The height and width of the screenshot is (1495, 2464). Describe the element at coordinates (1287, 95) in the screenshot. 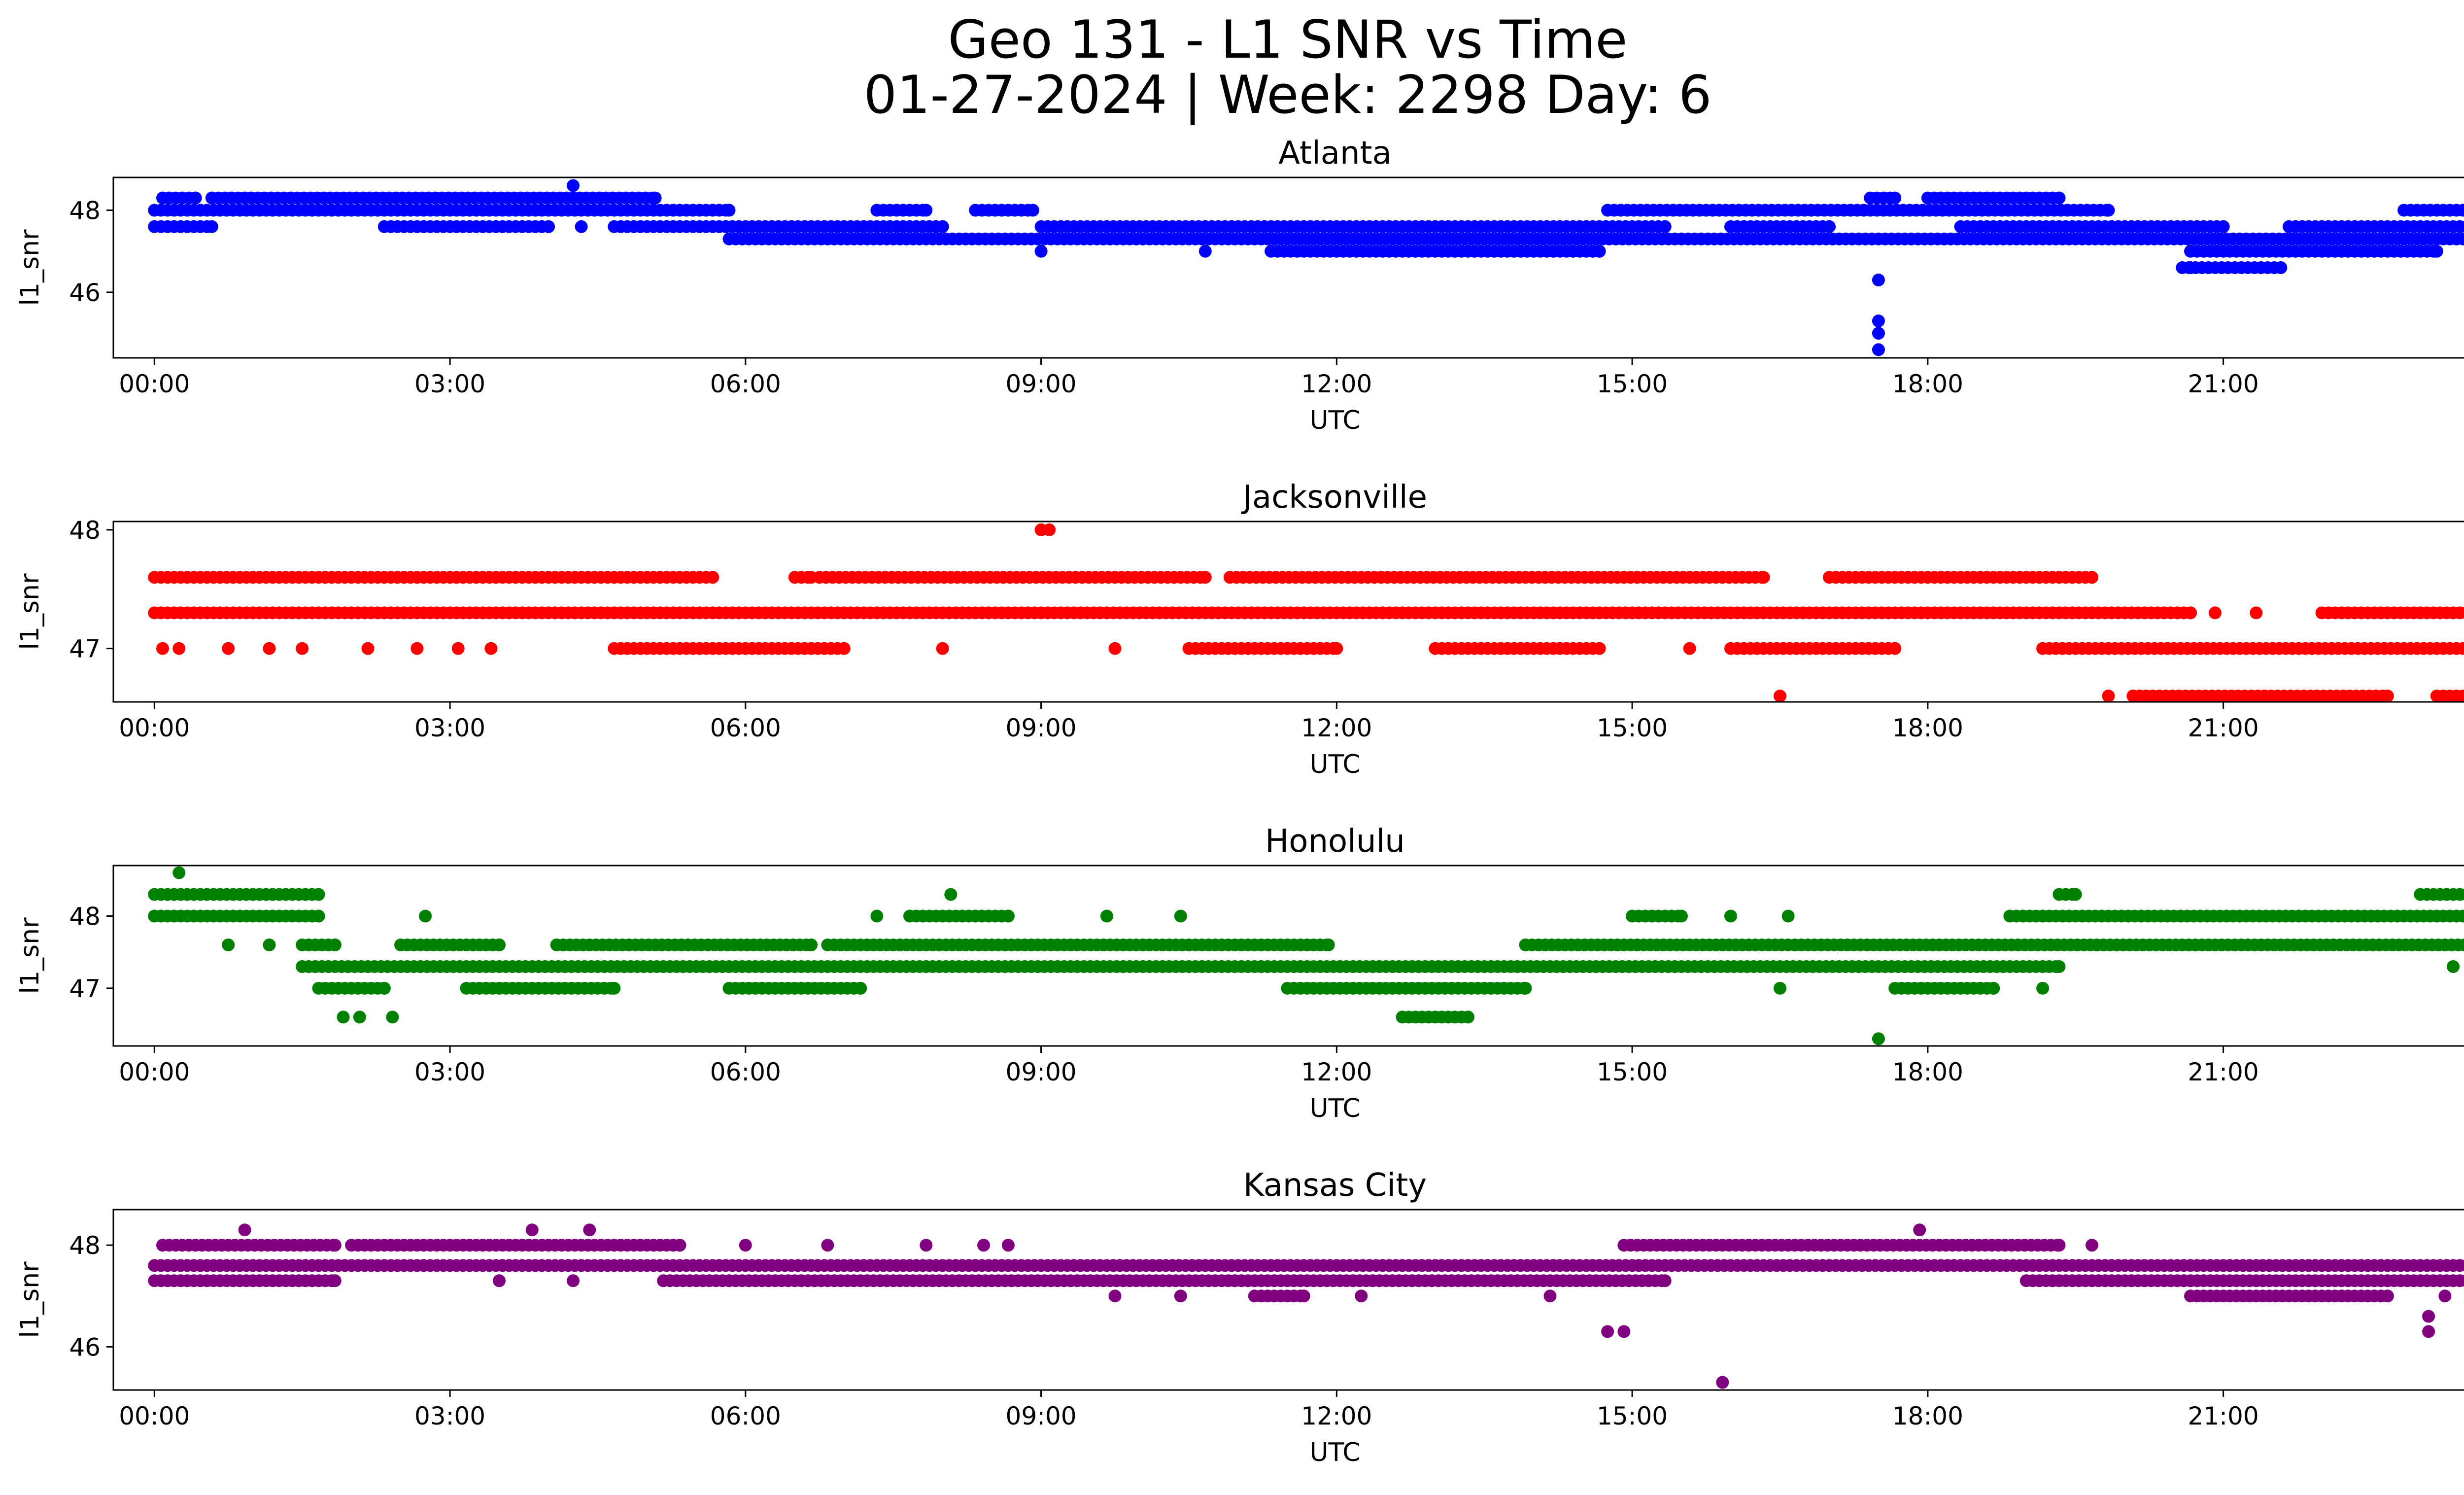

I see `figure-subtitle: 01-27-2024 | Week: 2298 Day: 6` at that location.